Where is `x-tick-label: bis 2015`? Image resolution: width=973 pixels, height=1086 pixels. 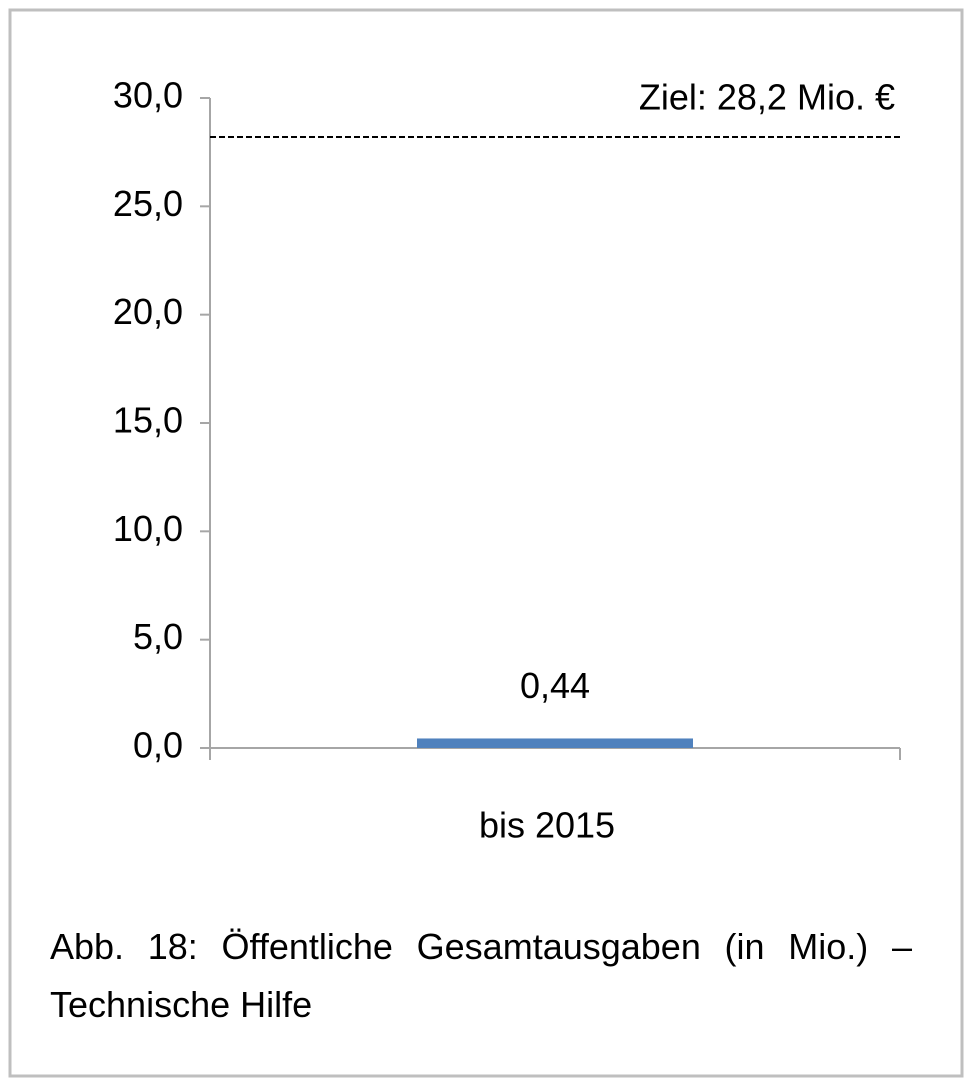 x-tick-label: bis 2015 is located at coordinates (547, 825).